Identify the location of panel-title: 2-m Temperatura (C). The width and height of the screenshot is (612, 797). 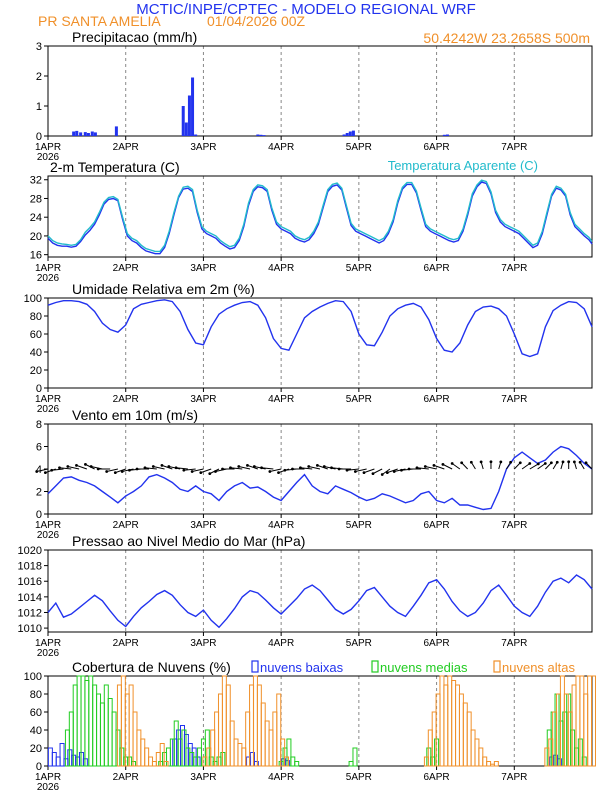
(115, 167).